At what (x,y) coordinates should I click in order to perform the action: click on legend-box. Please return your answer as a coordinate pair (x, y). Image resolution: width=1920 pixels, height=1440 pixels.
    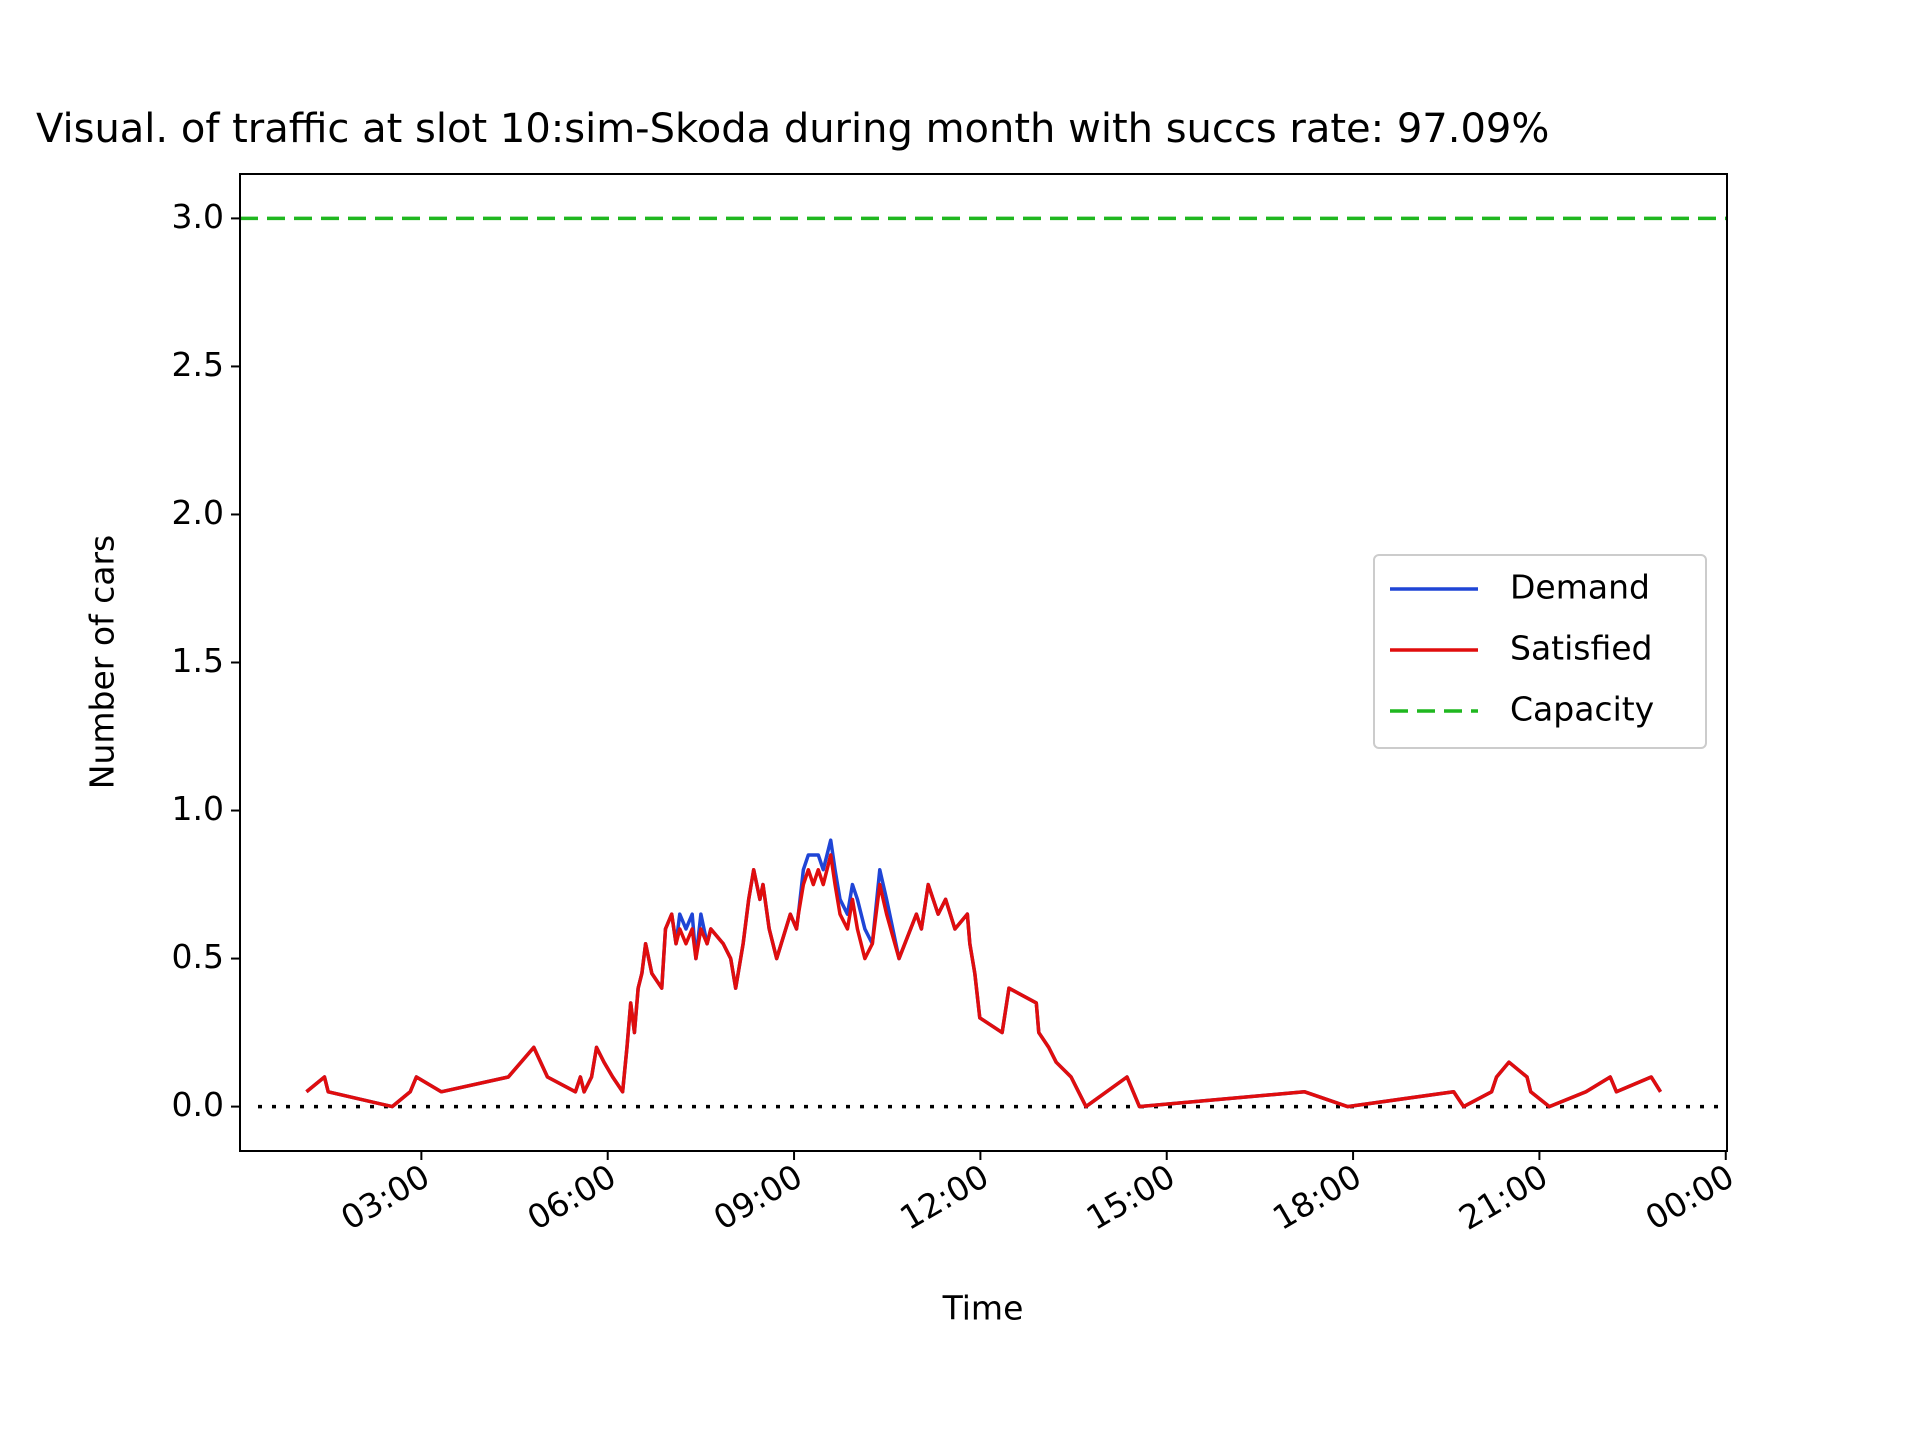
    Looking at the image, I should click on (1540, 651).